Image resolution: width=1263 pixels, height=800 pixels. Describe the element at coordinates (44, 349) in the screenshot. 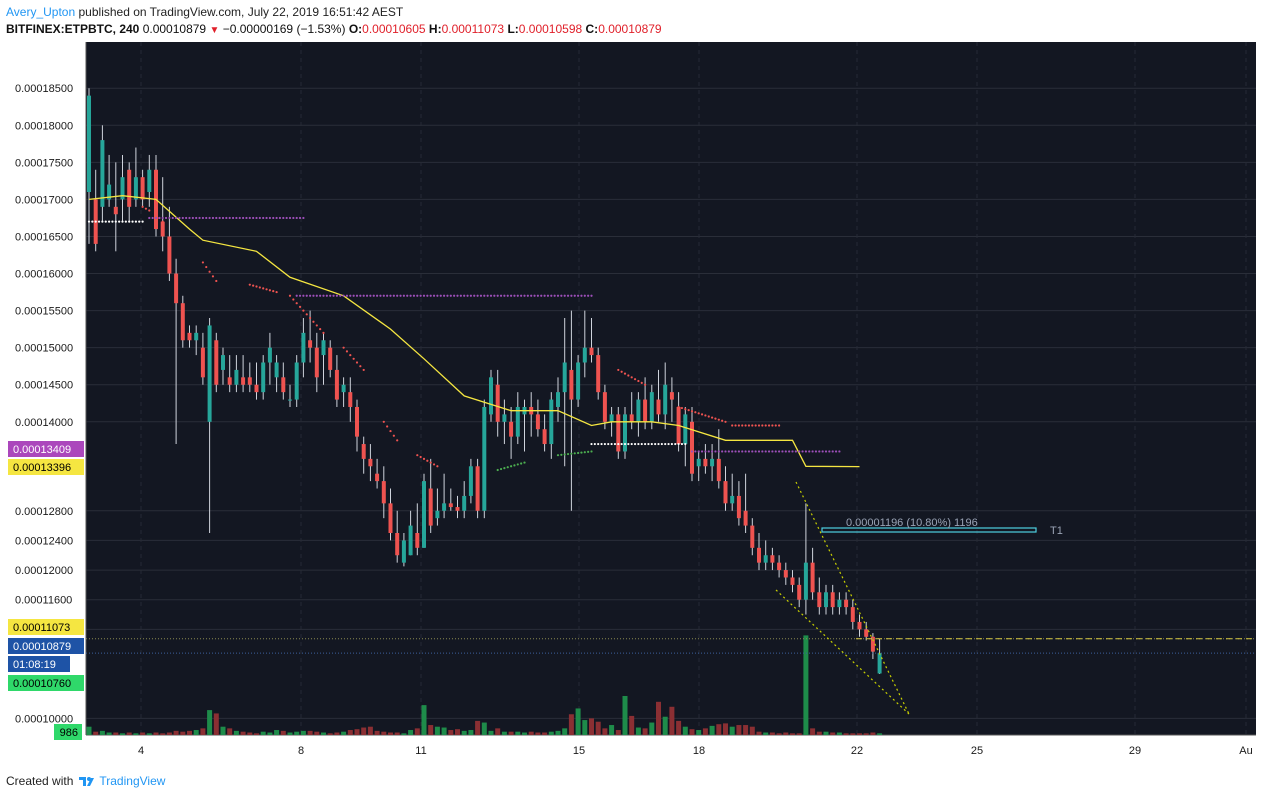

I see `price-tick-label: 0.00015000` at that location.